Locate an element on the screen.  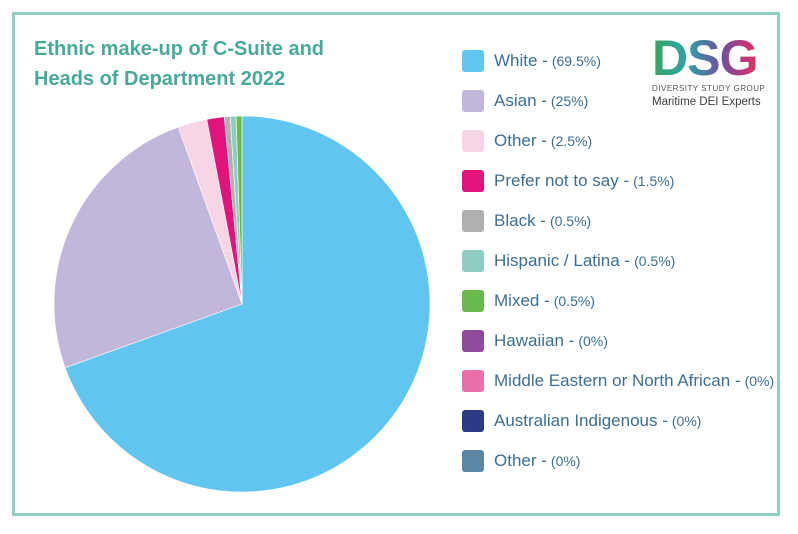
legend-item-7: Hawaiian - (0%) is located at coordinates (535, 341).